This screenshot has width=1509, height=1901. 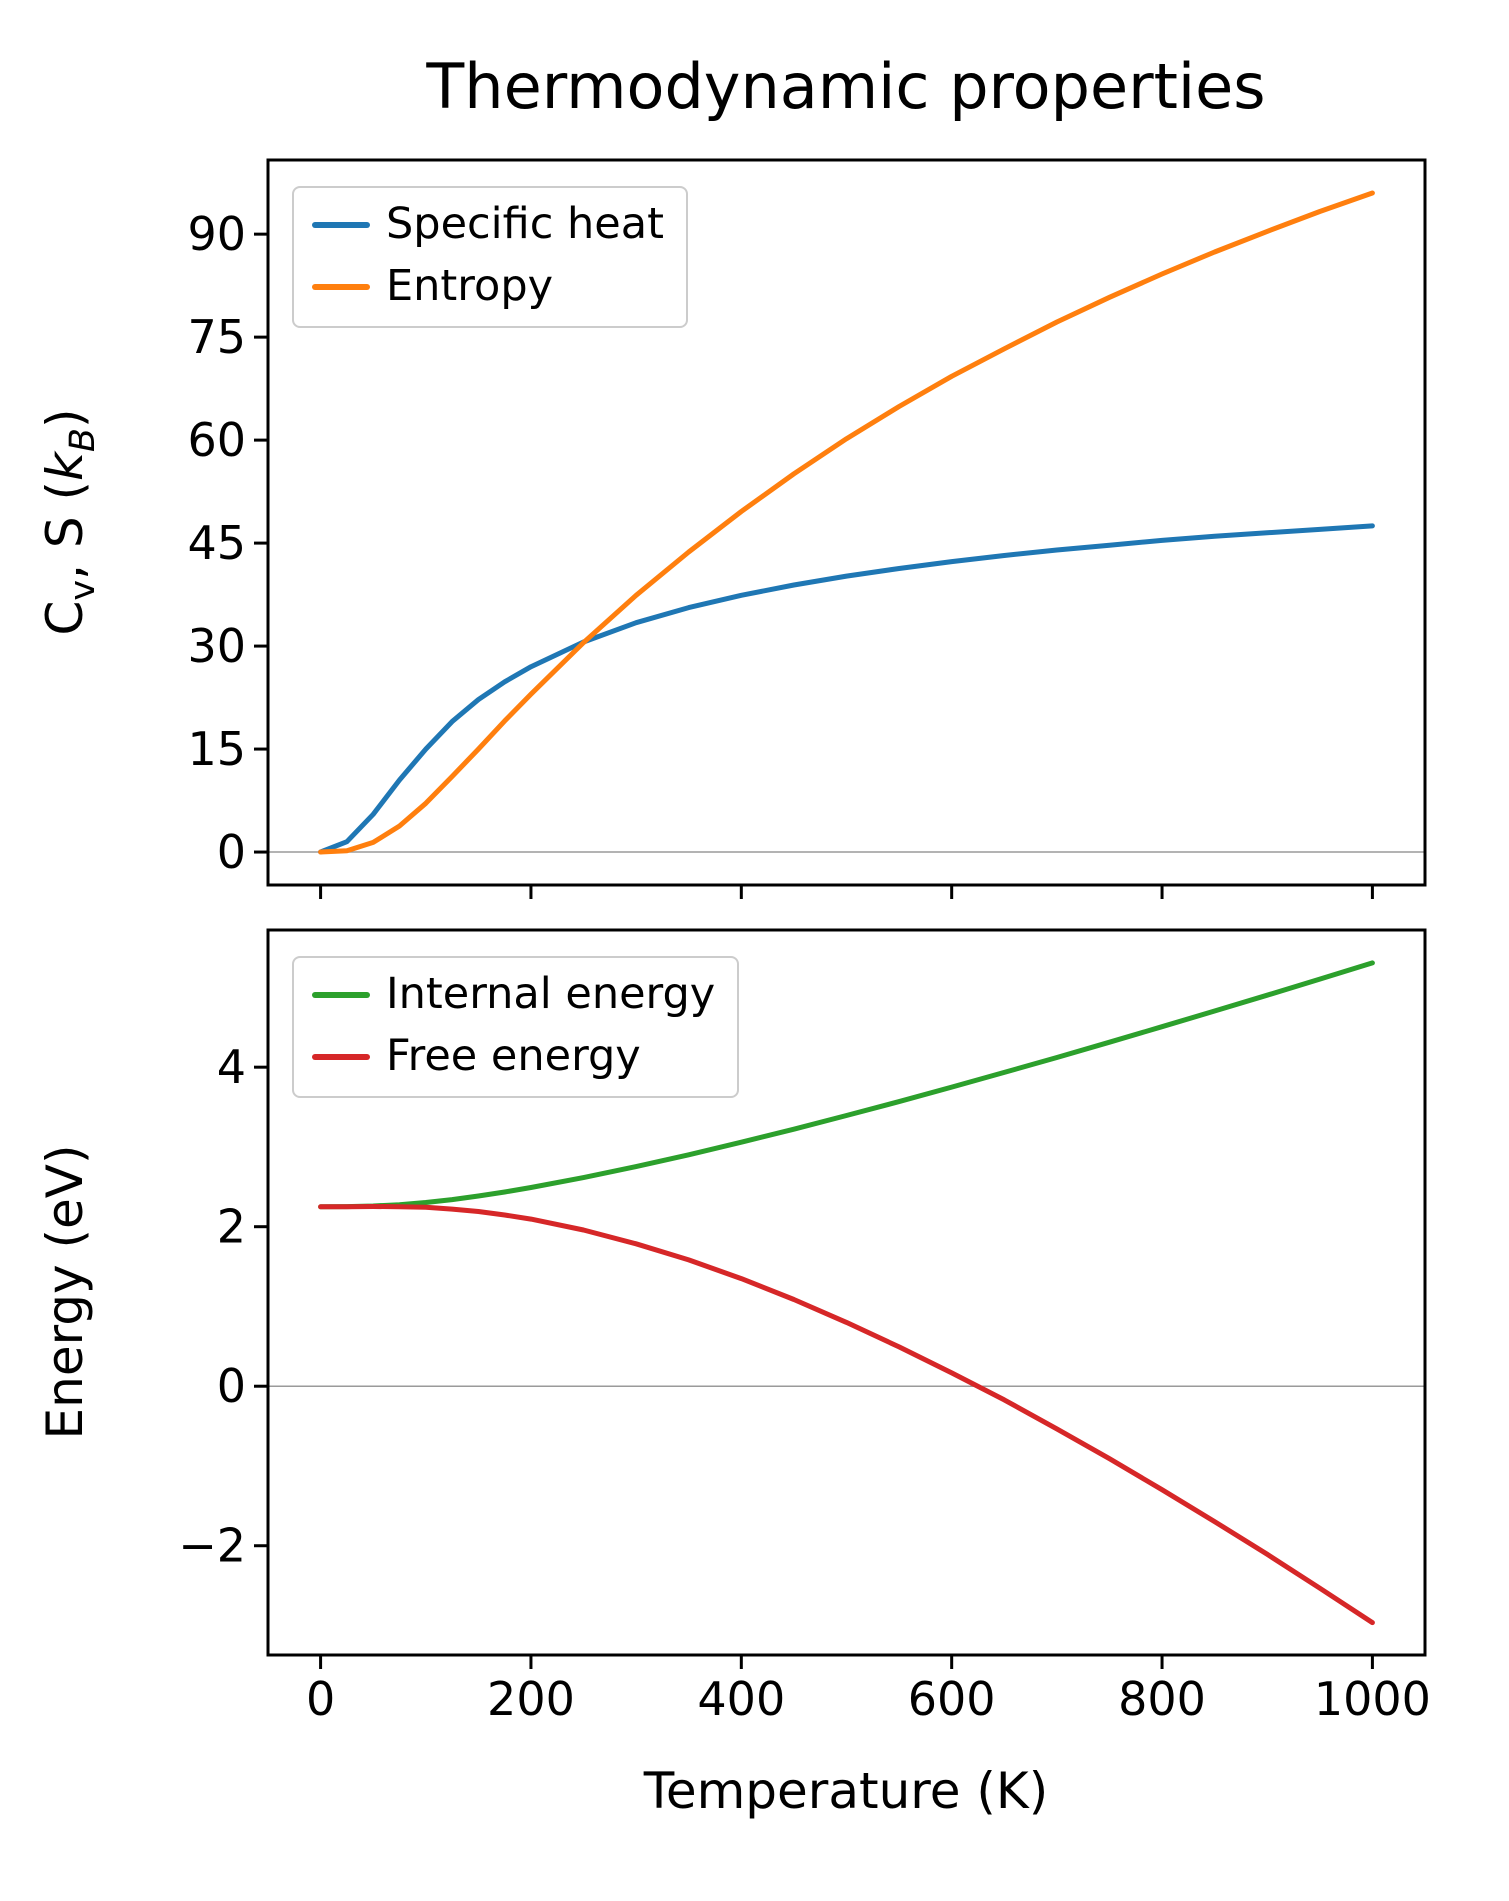 I want to click on y-tick-label: 4, so click(x=231, y=1067).